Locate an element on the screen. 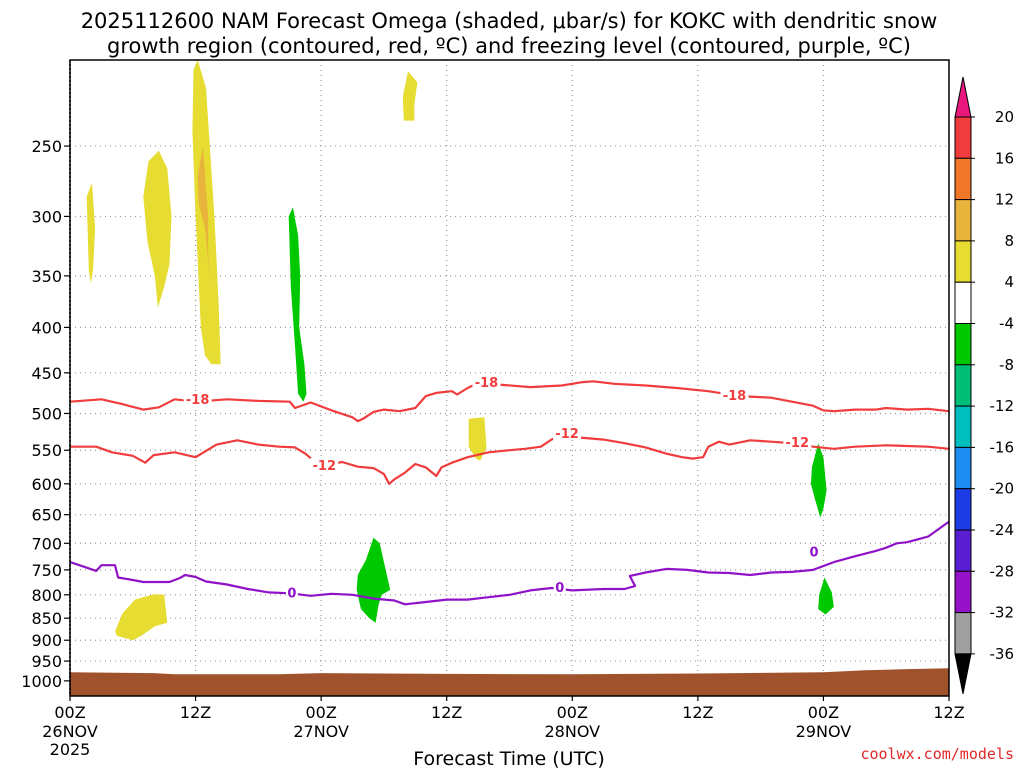 This screenshot has height=768, width=1024. x-tick-label-line3: 2025 is located at coordinates (70, 749).